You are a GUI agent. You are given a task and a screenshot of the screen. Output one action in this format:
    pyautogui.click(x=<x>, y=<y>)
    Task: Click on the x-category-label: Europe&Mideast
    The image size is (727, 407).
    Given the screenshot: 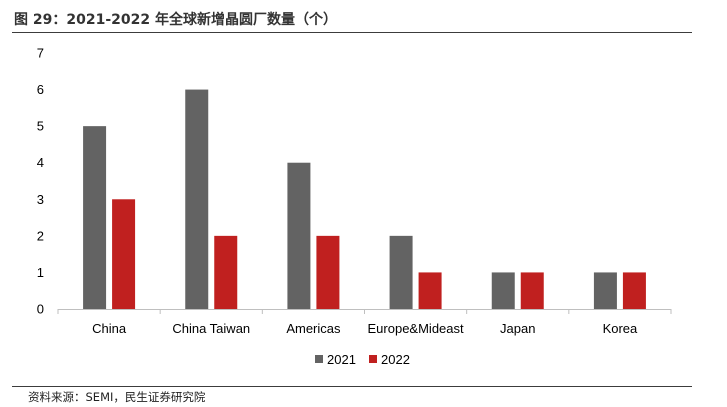 What is the action you would take?
    pyautogui.click(x=416, y=328)
    